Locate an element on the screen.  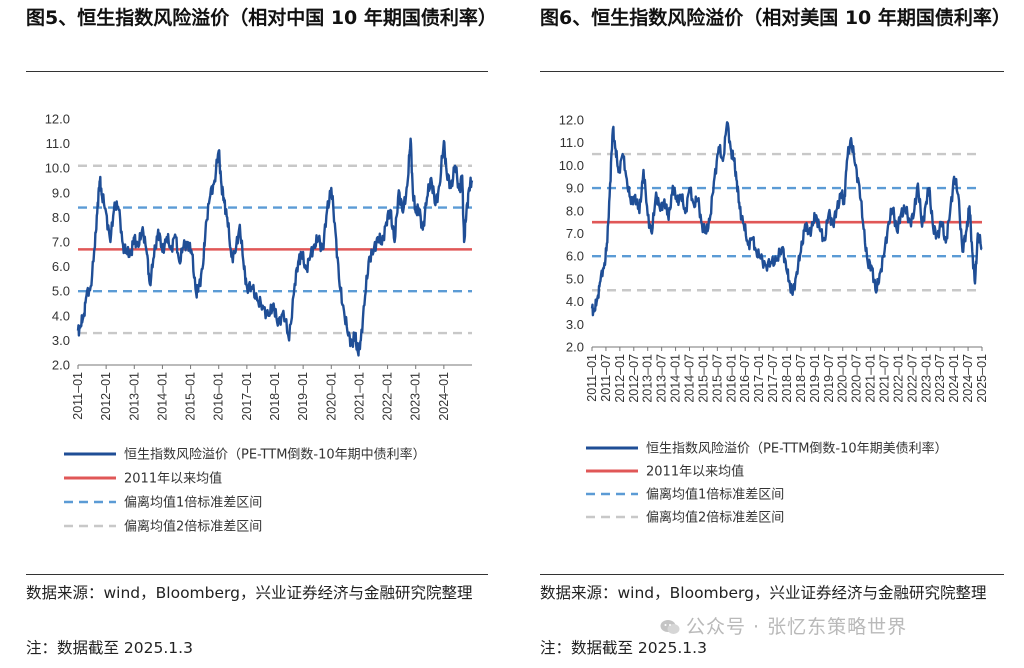
x-tick-label: 2015–07 is located at coordinates (717, 378).